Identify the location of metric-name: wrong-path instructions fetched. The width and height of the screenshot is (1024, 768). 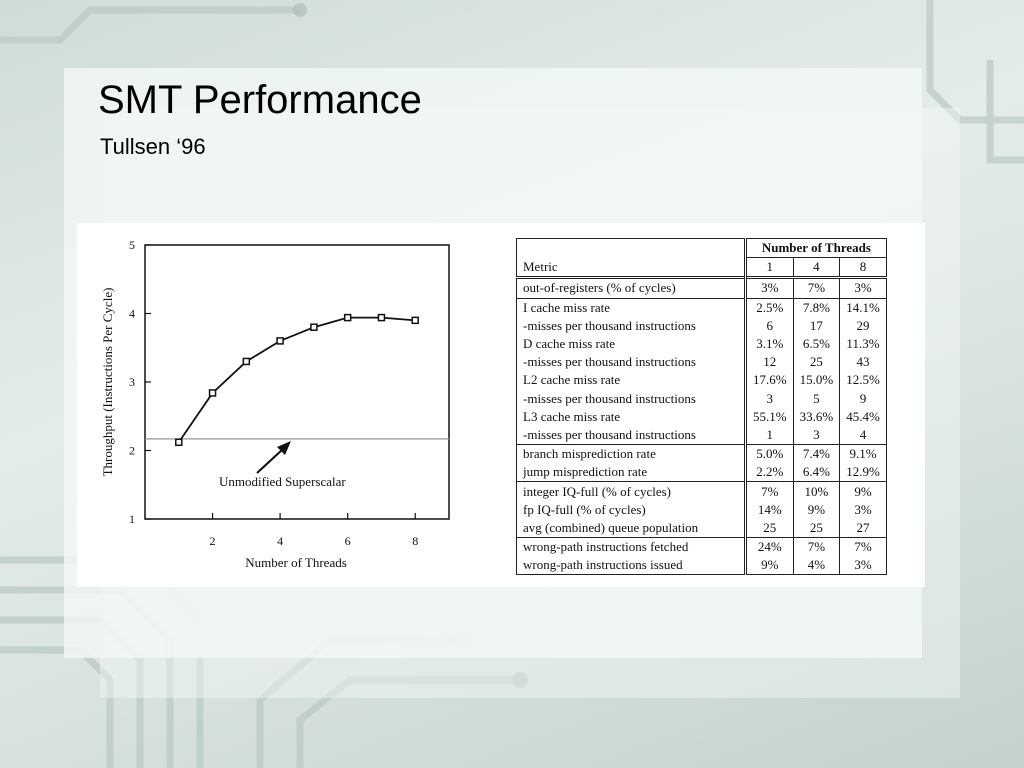
(631, 547).